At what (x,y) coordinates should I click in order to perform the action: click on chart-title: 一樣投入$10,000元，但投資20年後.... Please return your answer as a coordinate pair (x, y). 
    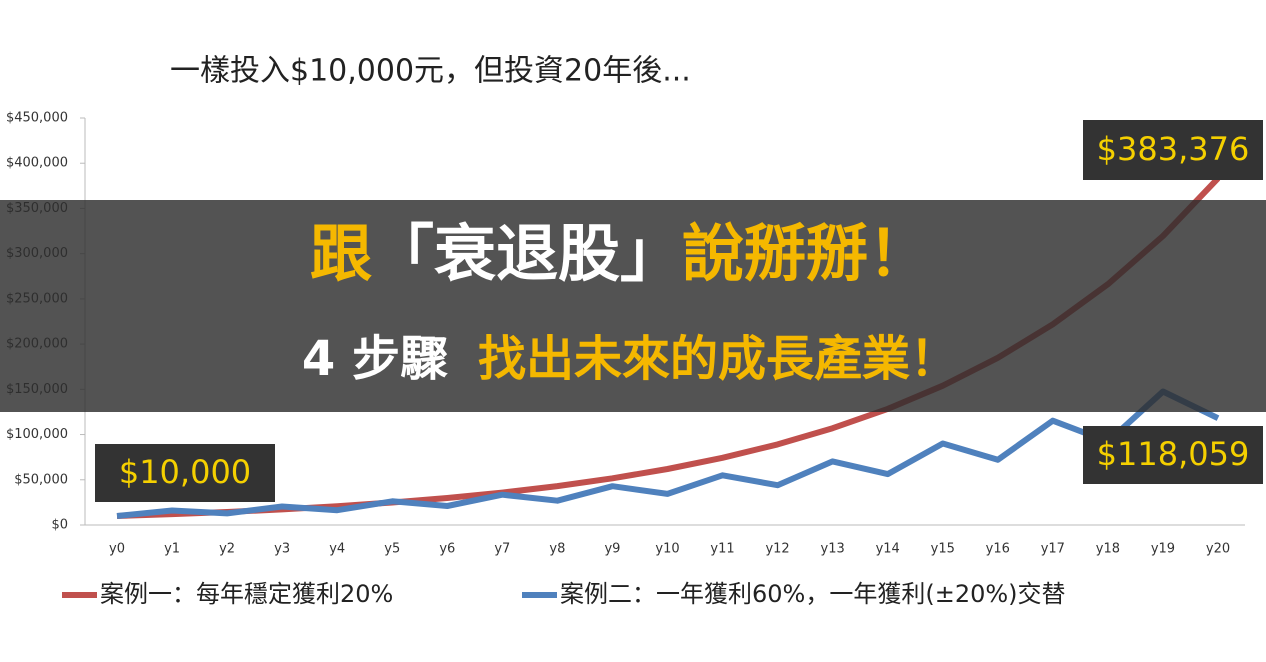
    Looking at the image, I should click on (430, 71).